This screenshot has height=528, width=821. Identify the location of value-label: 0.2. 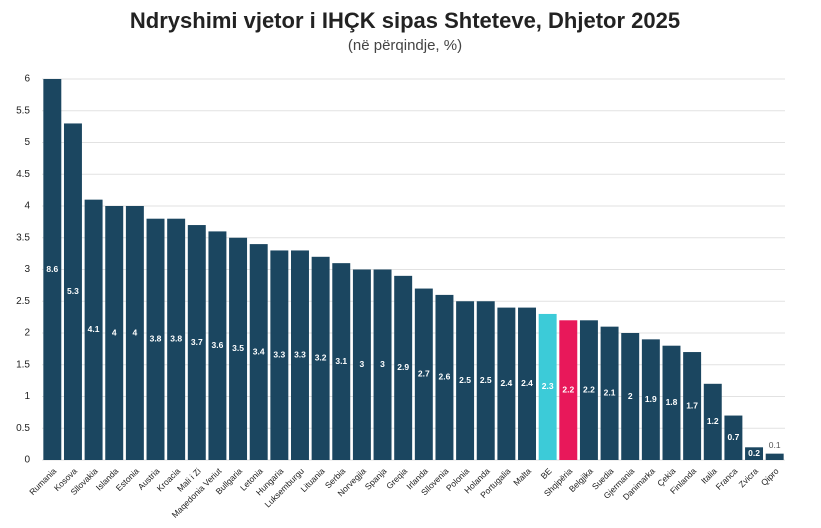
(754, 453).